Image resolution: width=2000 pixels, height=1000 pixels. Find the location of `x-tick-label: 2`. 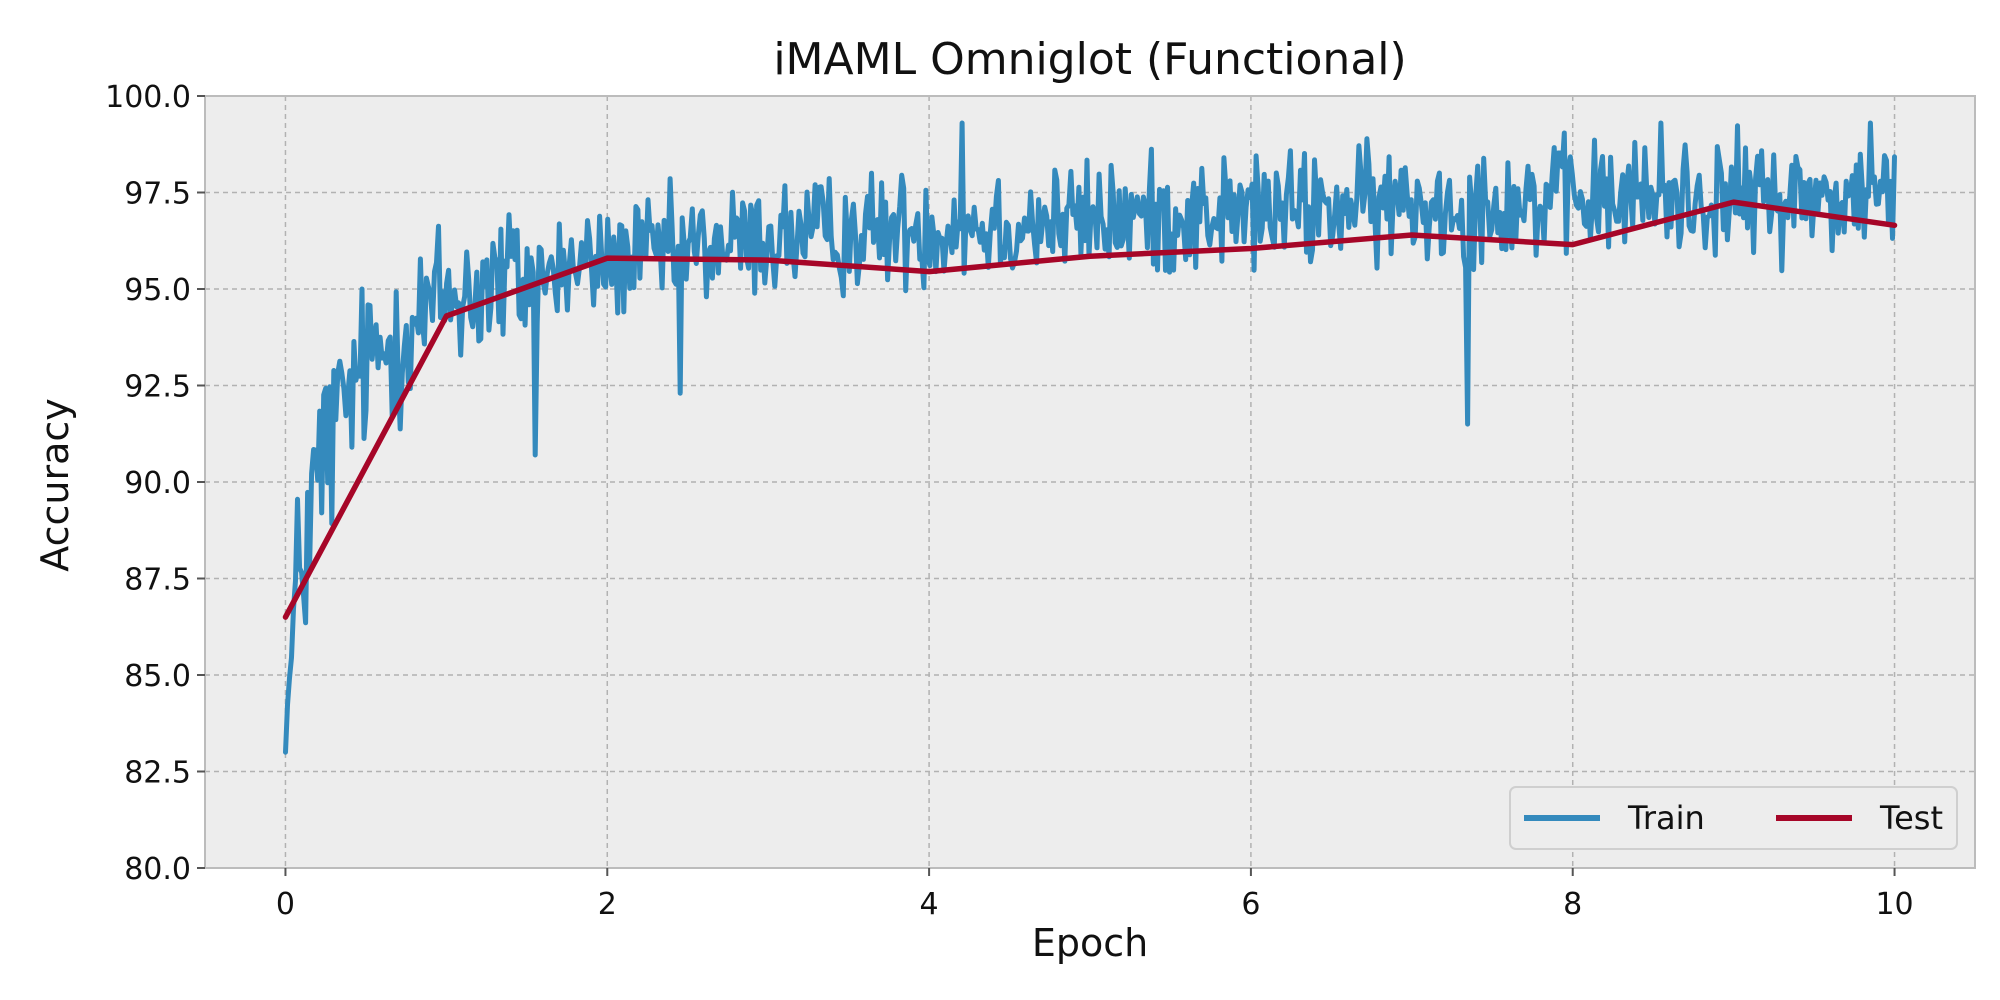

x-tick-label: 2 is located at coordinates (607, 904).